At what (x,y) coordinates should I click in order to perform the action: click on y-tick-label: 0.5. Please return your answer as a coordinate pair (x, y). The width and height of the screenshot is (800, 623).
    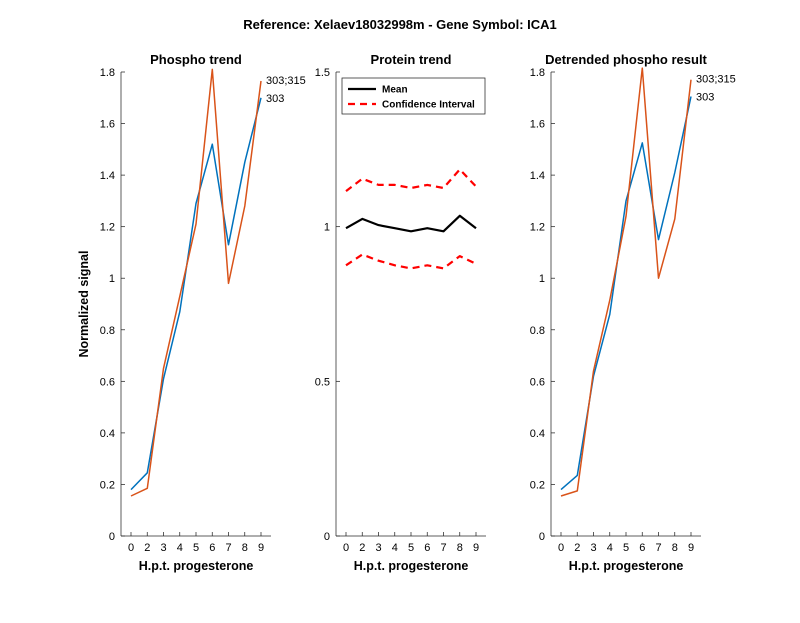
    Looking at the image, I should click on (322, 382).